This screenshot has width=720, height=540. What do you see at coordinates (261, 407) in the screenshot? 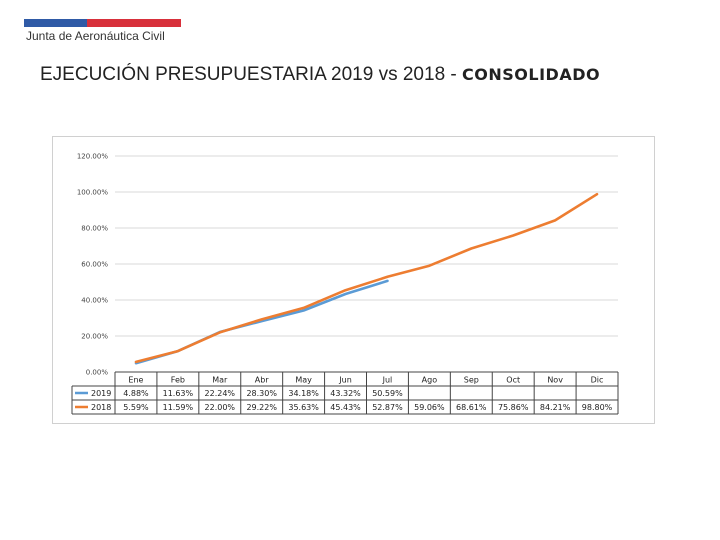
I see `data-label-2018: 29.22%` at bounding box center [261, 407].